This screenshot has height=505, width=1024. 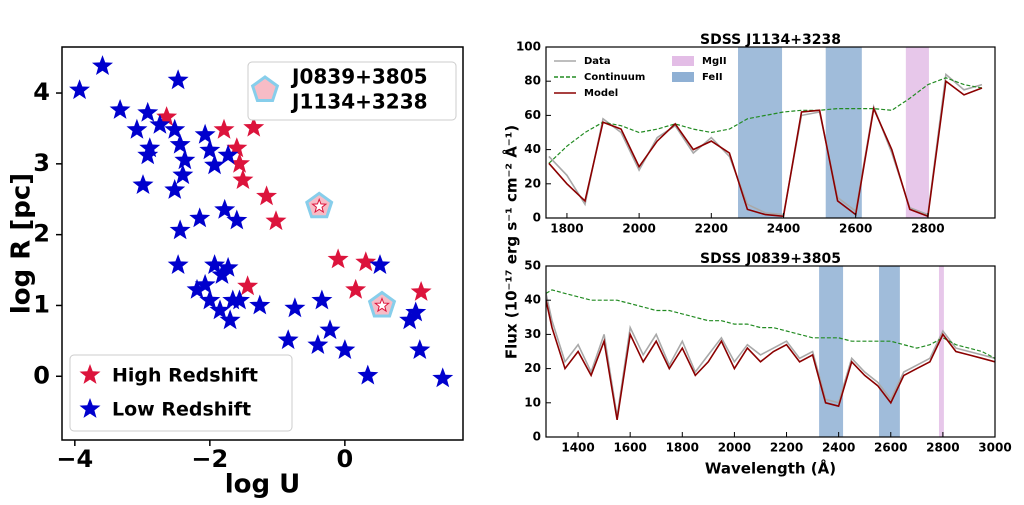 What do you see at coordinates (532, 115) in the screenshot?
I see `y-tick-label: 60` at bounding box center [532, 115].